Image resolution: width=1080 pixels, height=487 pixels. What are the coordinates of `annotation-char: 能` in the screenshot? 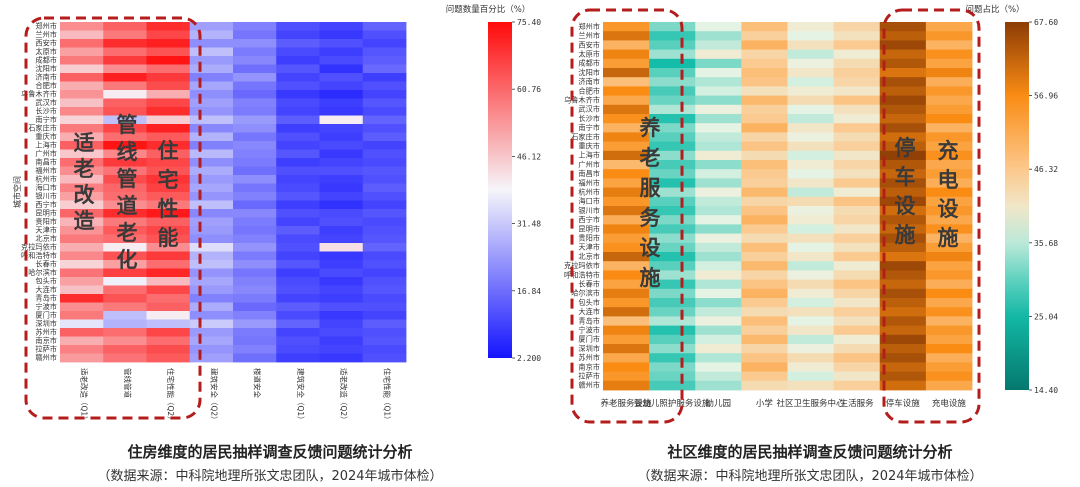 It's located at (168, 238).